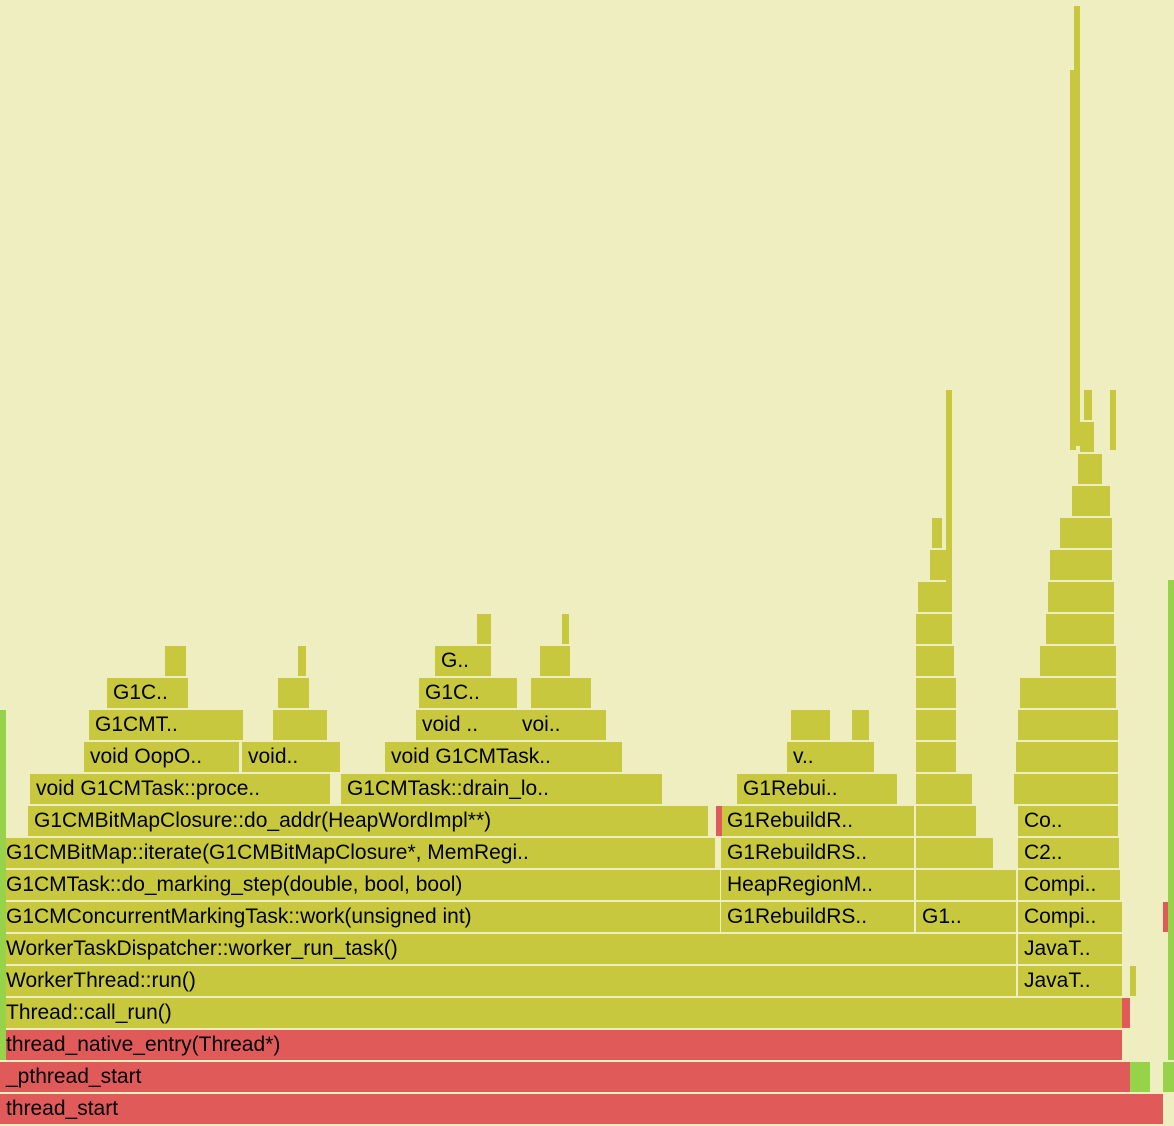 The height and width of the screenshot is (1126, 1174). Describe the element at coordinates (561, 1013) in the screenshot. I see `frame-call-run: Thread::call_run()` at that location.